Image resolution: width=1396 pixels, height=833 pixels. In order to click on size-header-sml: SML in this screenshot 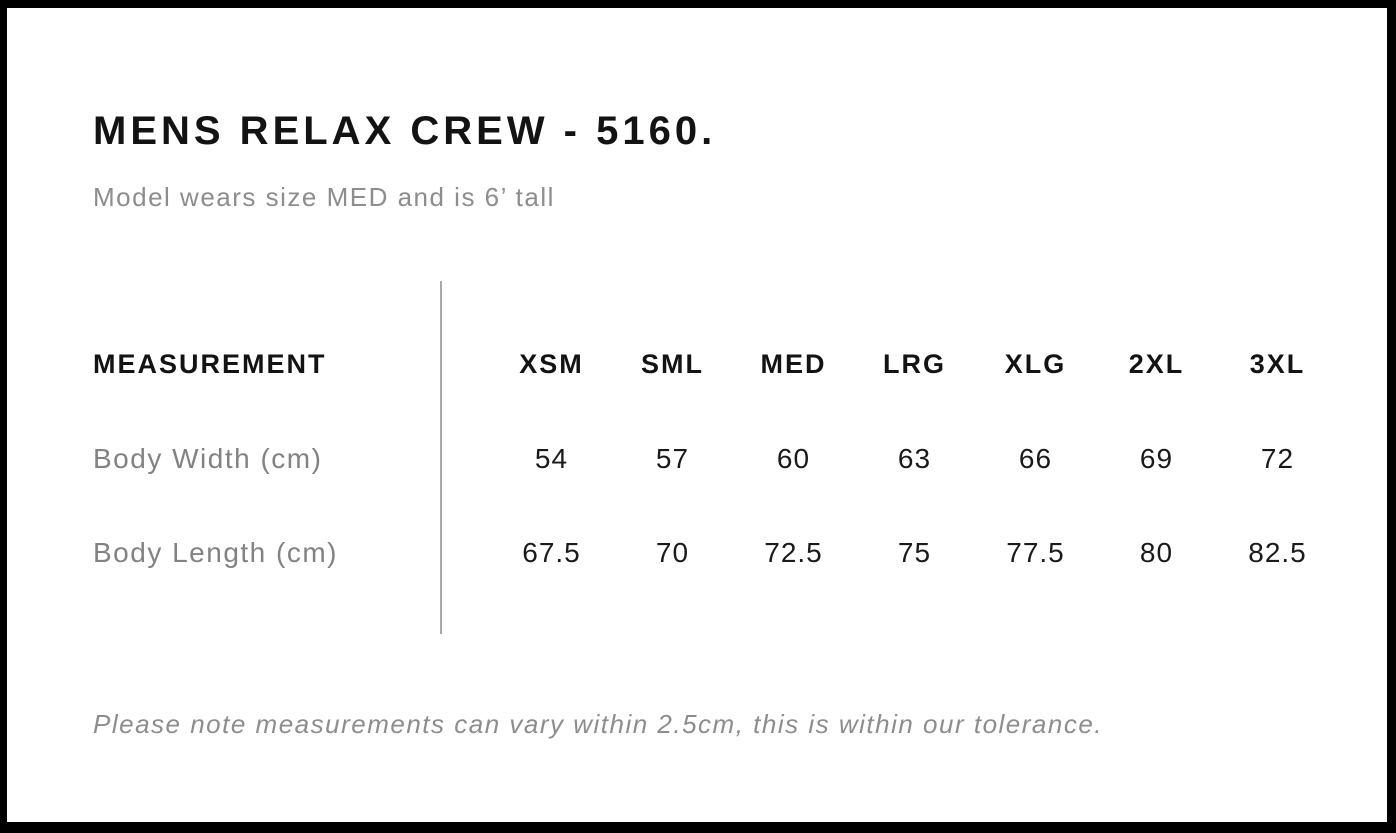, I will do `click(672, 364)`.